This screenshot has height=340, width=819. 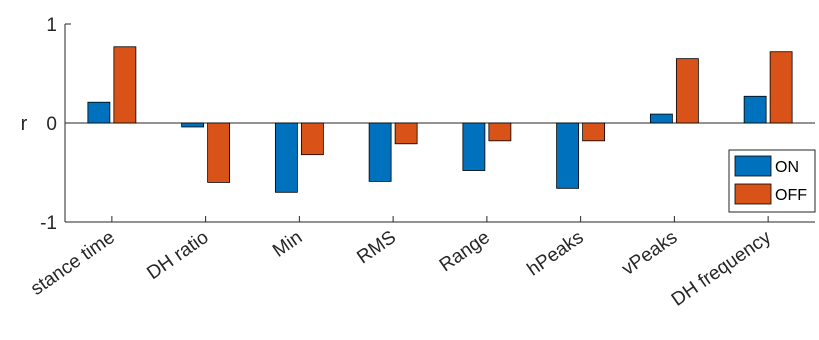 What do you see at coordinates (687, 91) in the screenshot?
I see `bar-off-vpeaks` at bounding box center [687, 91].